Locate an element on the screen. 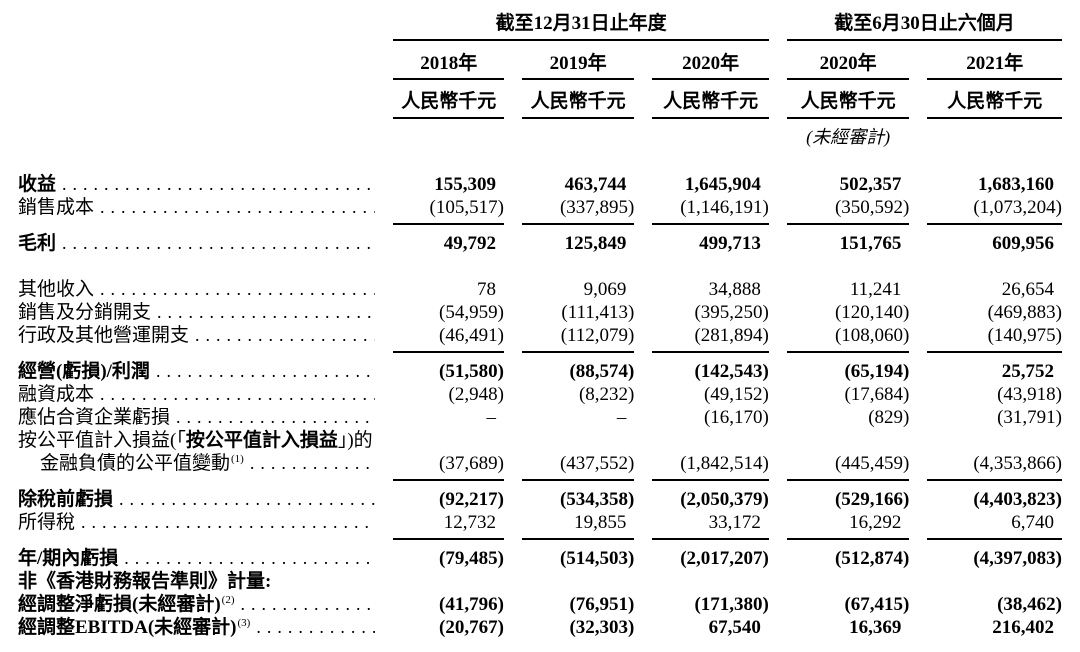 Image resolution: width=1080 pixels, height=652 pixels. row-label-text: 年/期內虧損 is located at coordinates (68, 558).